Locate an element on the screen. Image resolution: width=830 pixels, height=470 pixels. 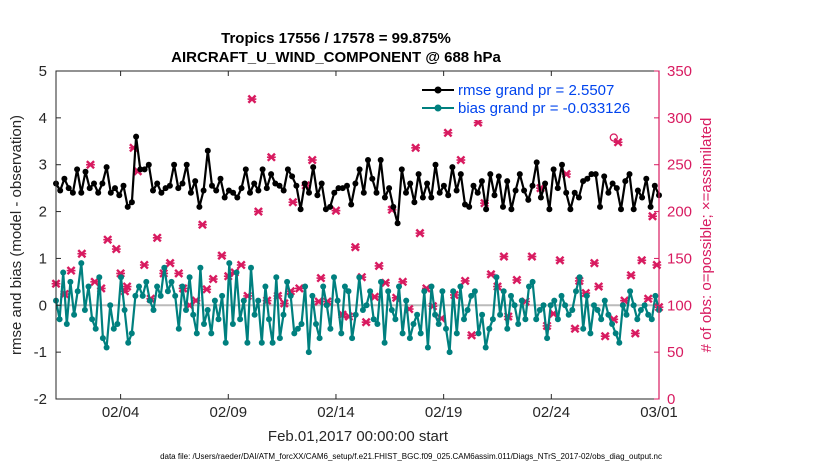
obs-possible-marker is located at coordinates (613, 137).